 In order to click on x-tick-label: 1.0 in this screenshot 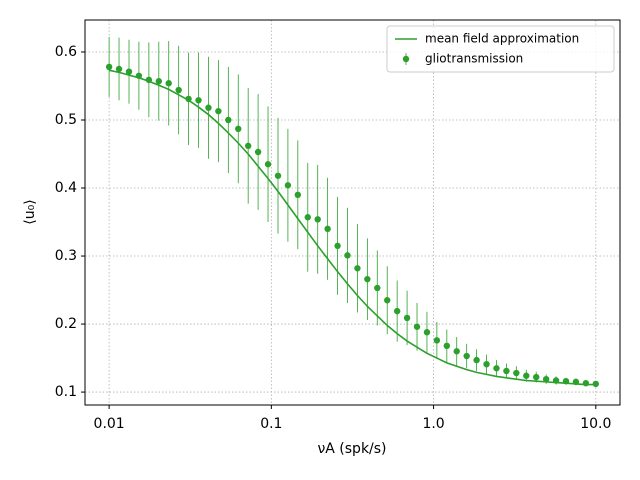, I will do `click(433, 424)`.